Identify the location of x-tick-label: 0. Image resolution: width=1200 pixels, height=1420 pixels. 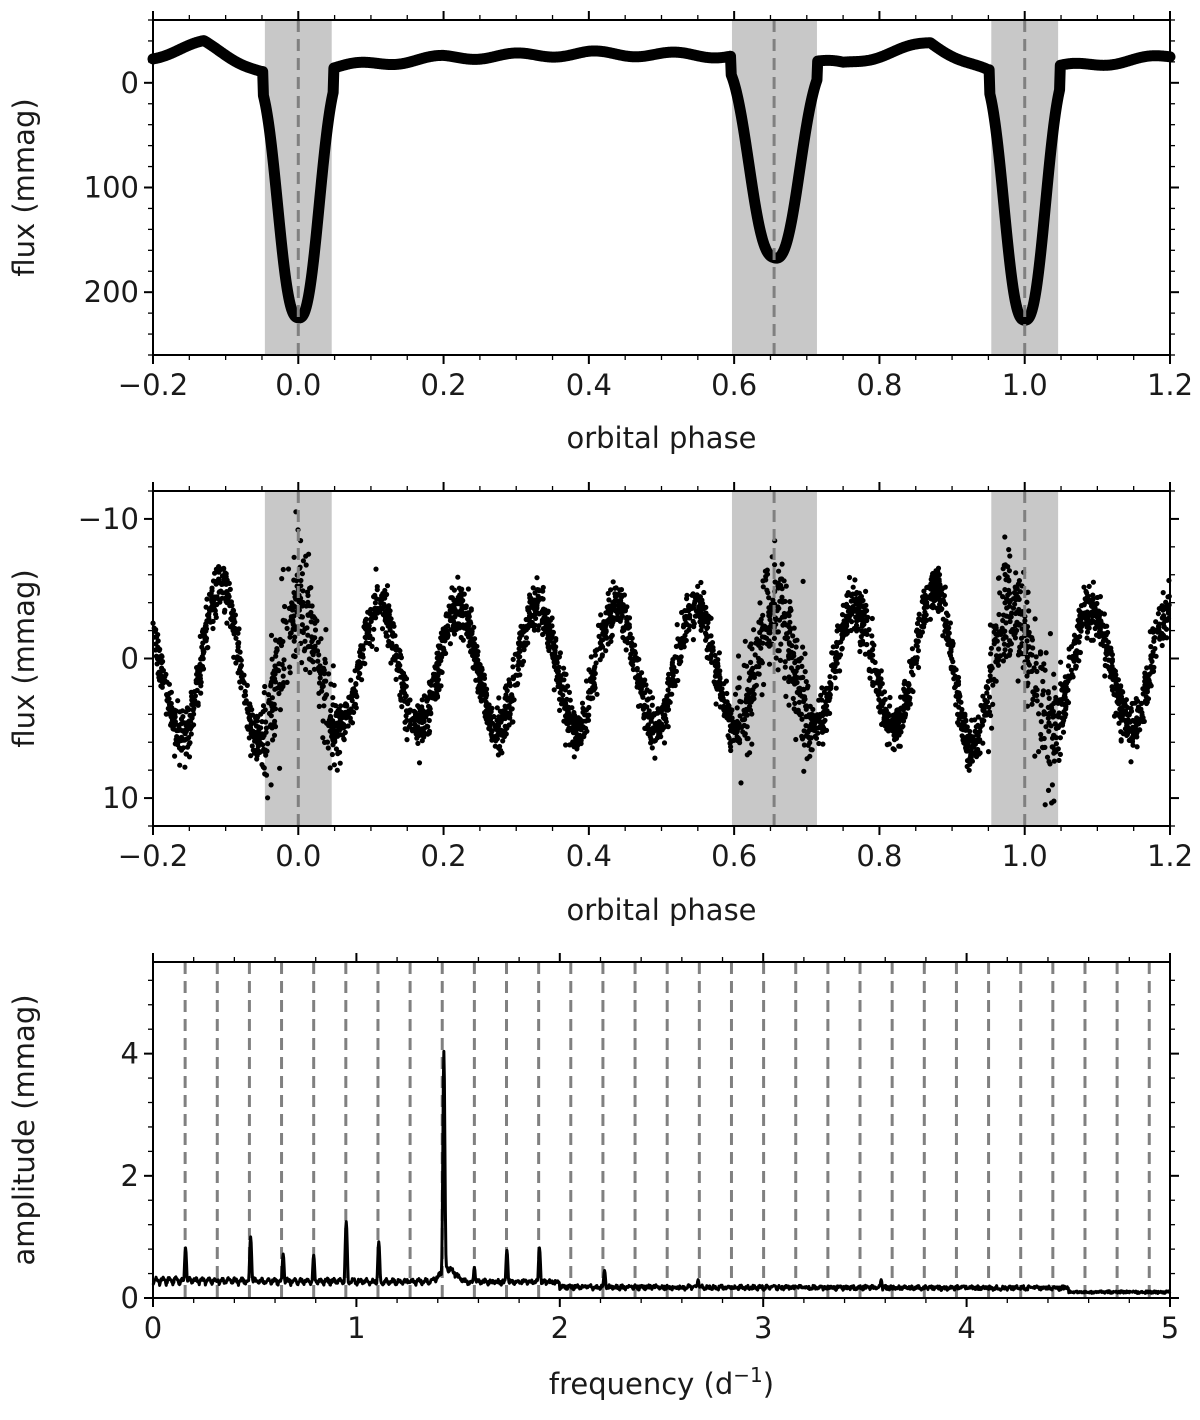
(153, 1328).